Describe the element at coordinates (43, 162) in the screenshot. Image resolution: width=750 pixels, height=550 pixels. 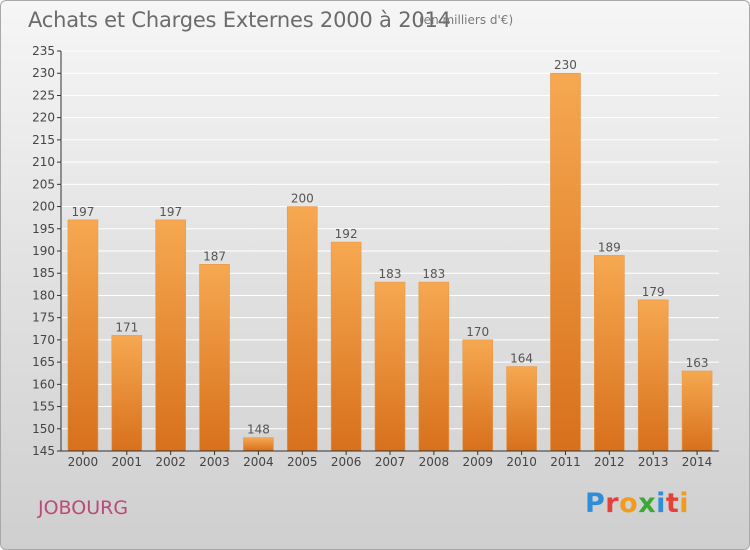
I see `y-tick-label: 210` at that location.